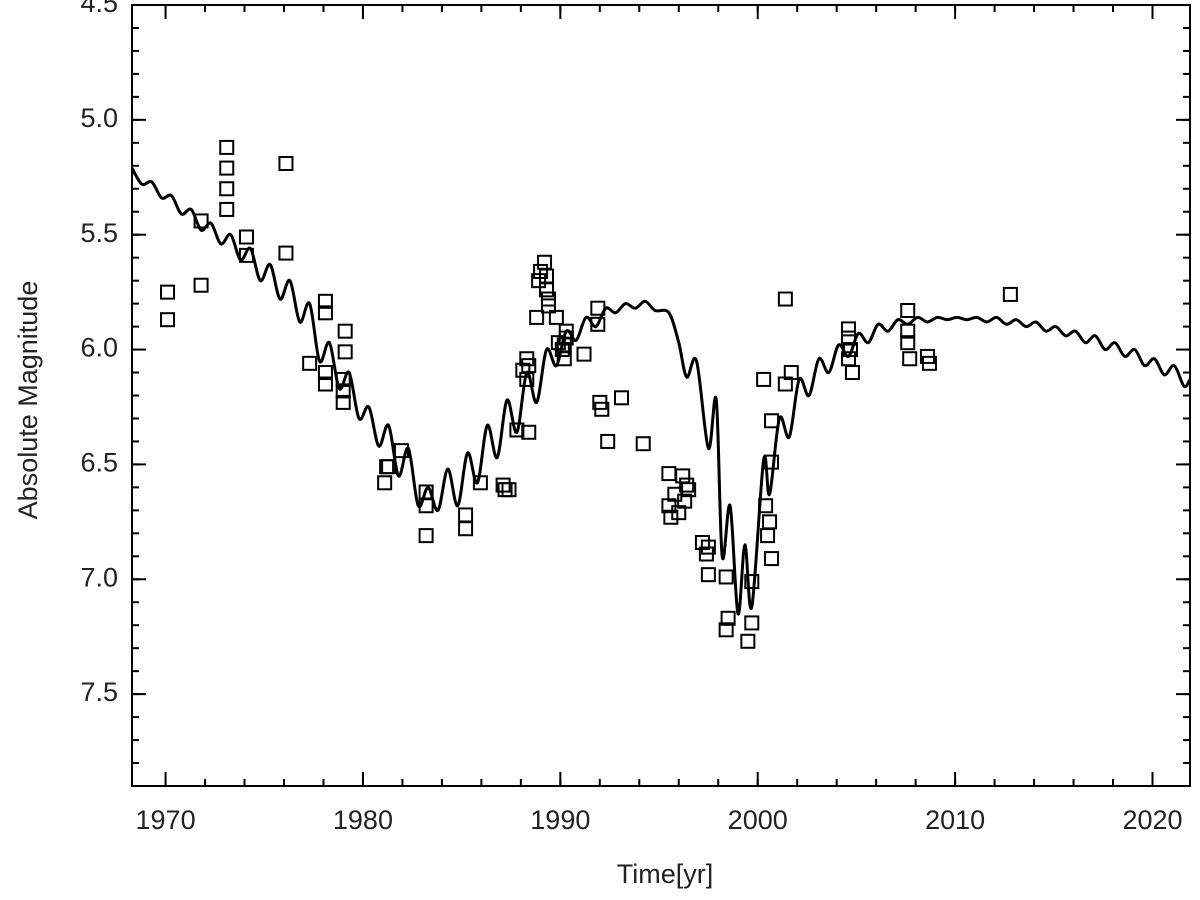 The height and width of the screenshot is (900, 1200). I want to click on x-tick-label: 1980, so click(363, 820).